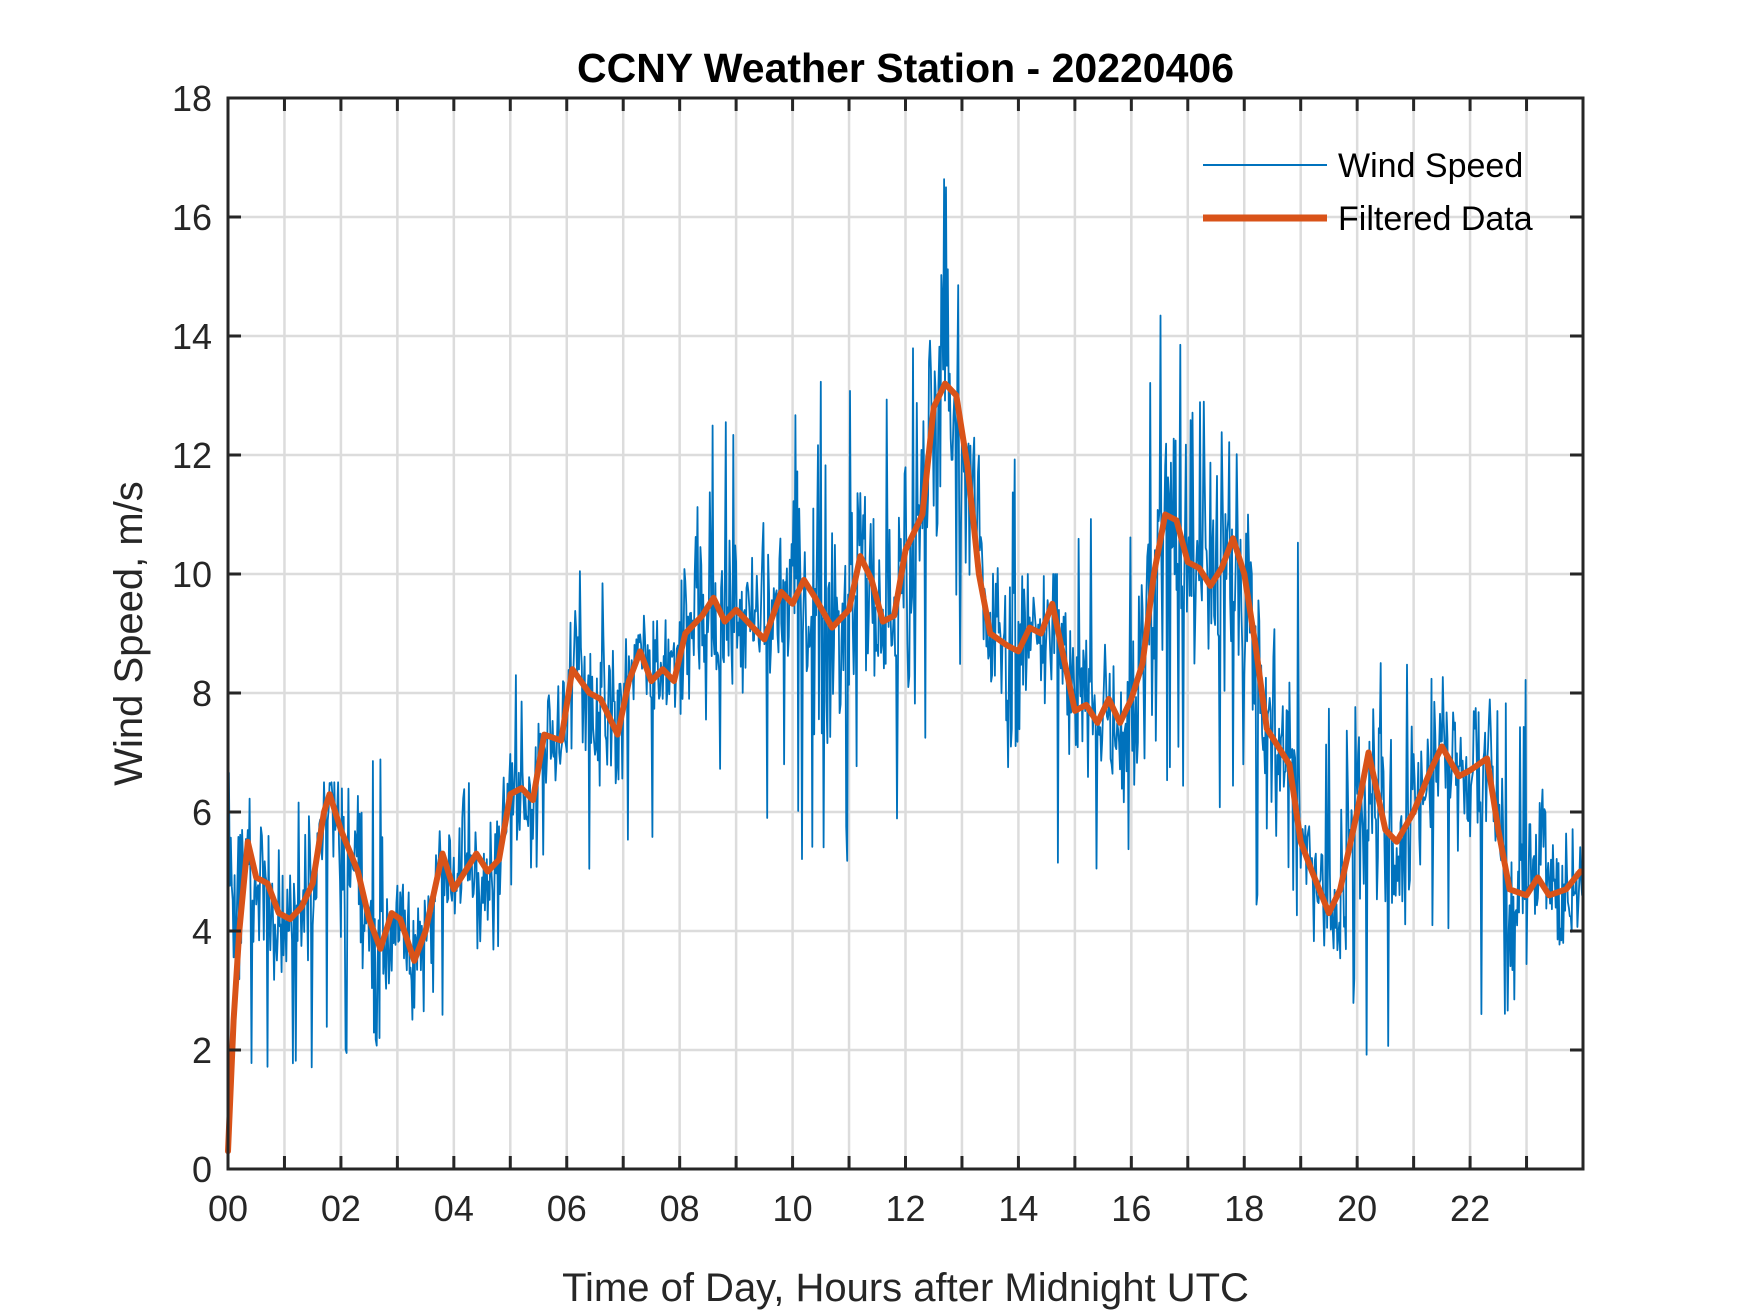 This screenshot has height=1313, width=1750. What do you see at coordinates (192, 455) in the screenshot?
I see `y-tick-label: 12` at bounding box center [192, 455].